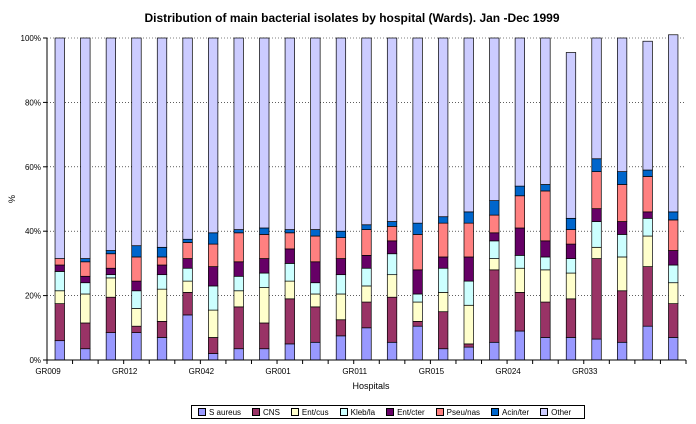 The height and width of the screenshot is (424, 696). What do you see at coordinates (411, 412) in the screenshot?
I see `legend-label: Ent/cter` at bounding box center [411, 412].